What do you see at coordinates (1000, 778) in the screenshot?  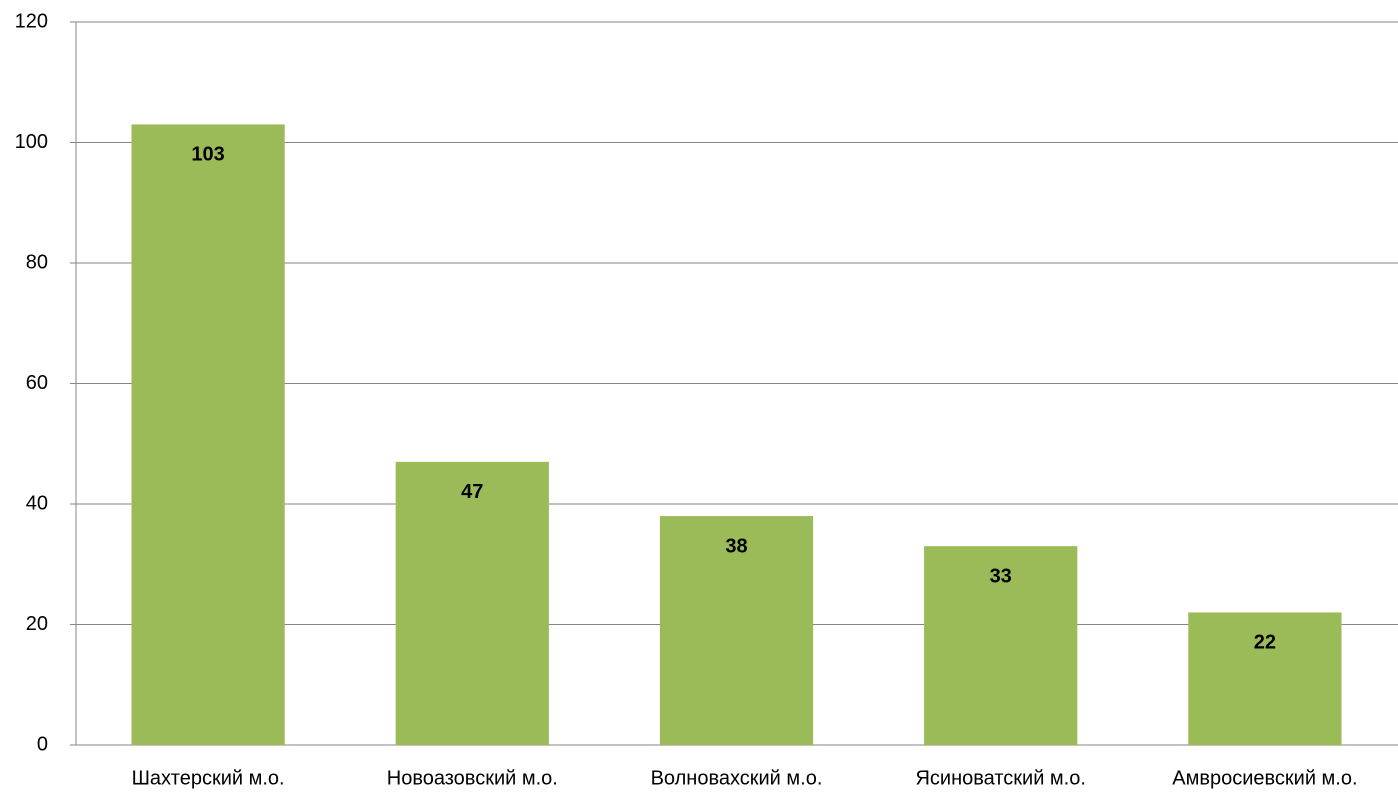 I see `x-tick-label: Ясиноватский м.о.` at bounding box center [1000, 778].